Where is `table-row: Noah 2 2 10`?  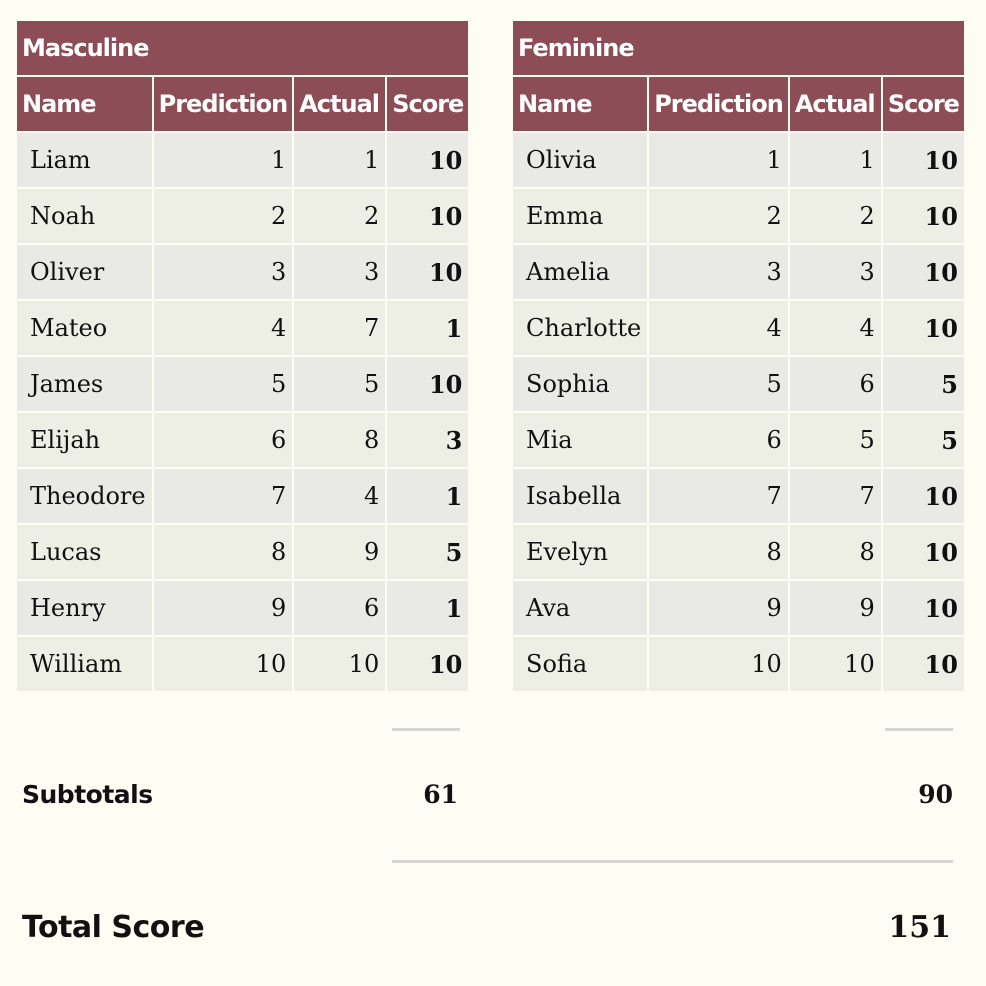 table-row: Noah 2 2 10 is located at coordinates (243, 216).